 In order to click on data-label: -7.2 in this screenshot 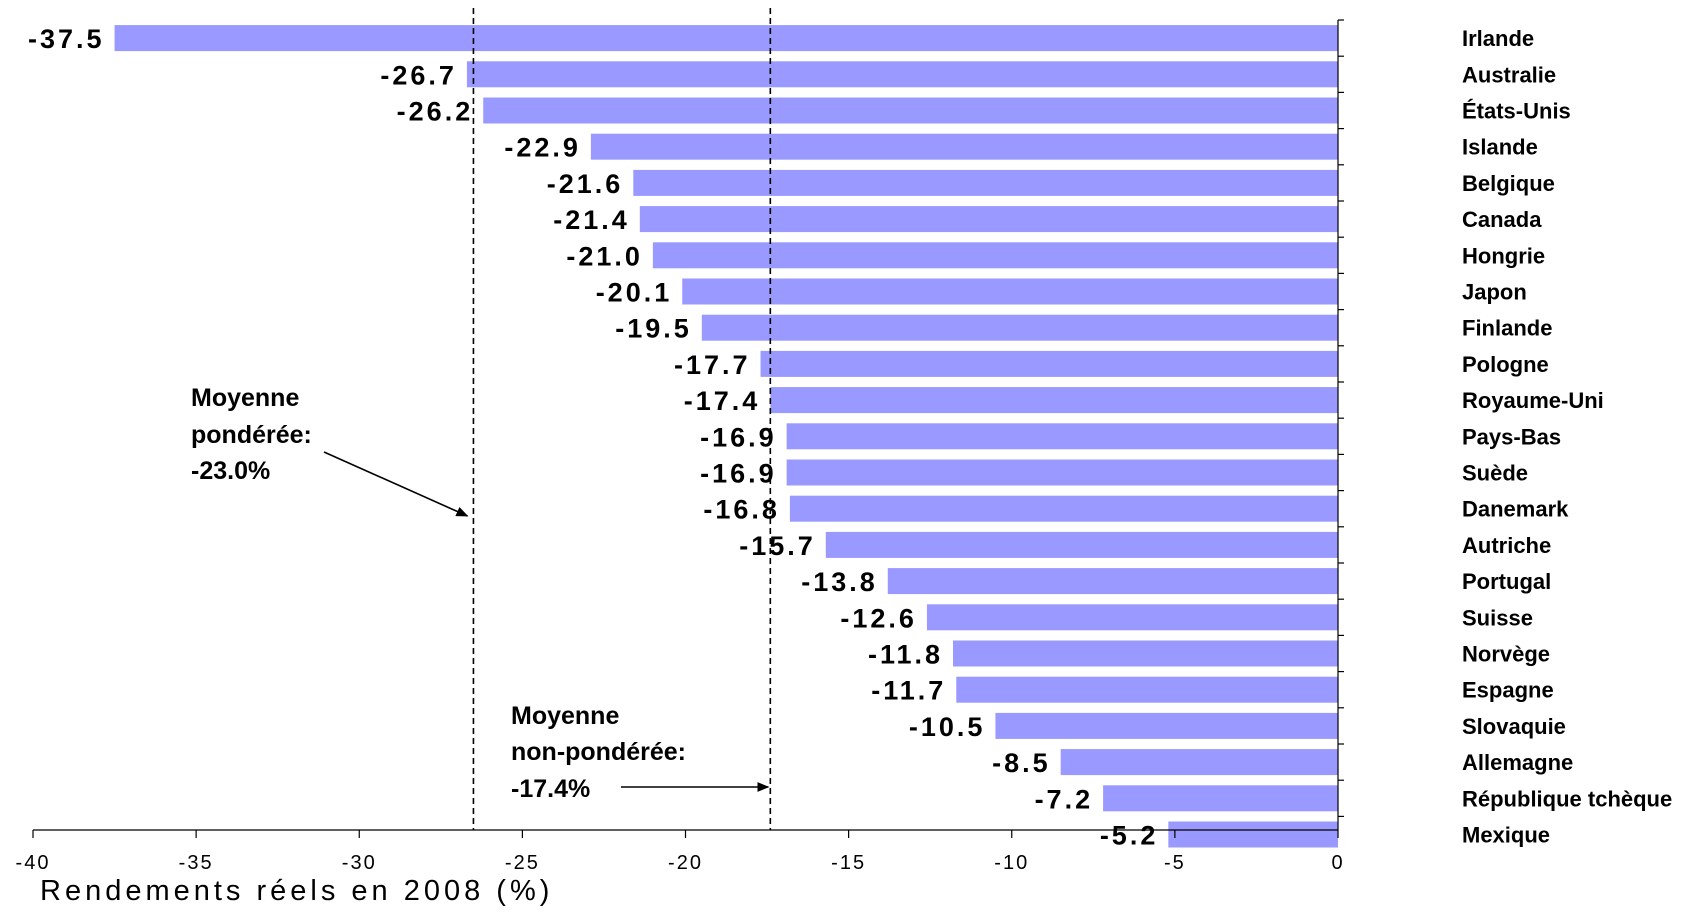, I will do `click(1064, 799)`.